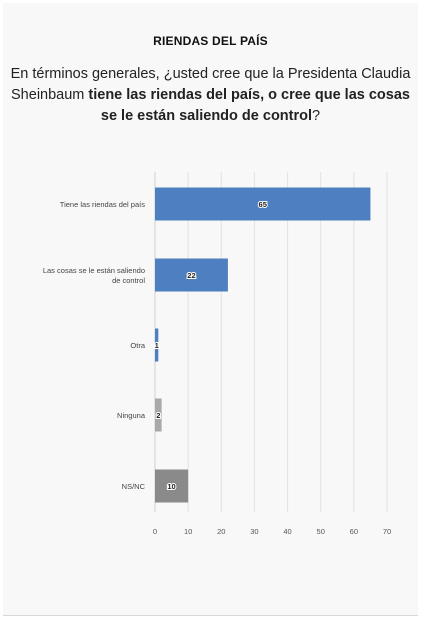 The height and width of the screenshot is (620, 421). Describe the element at coordinates (221, 531) in the screenshot. I see `x-tick-label-2: 20` at that location.